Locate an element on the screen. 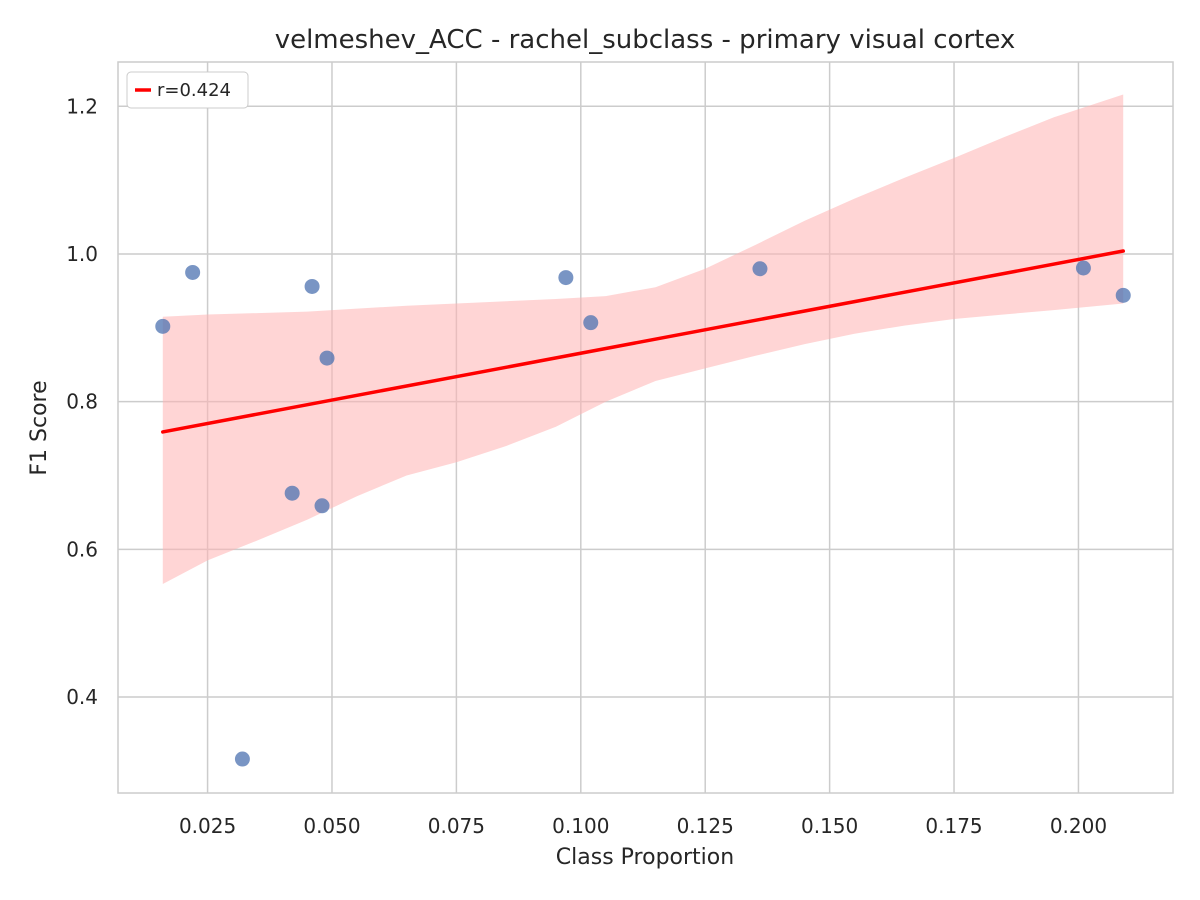 The height and width of the screenshot is (900, 1200). x-tick-label: 0.200 is located at coordinates (1078, 826).